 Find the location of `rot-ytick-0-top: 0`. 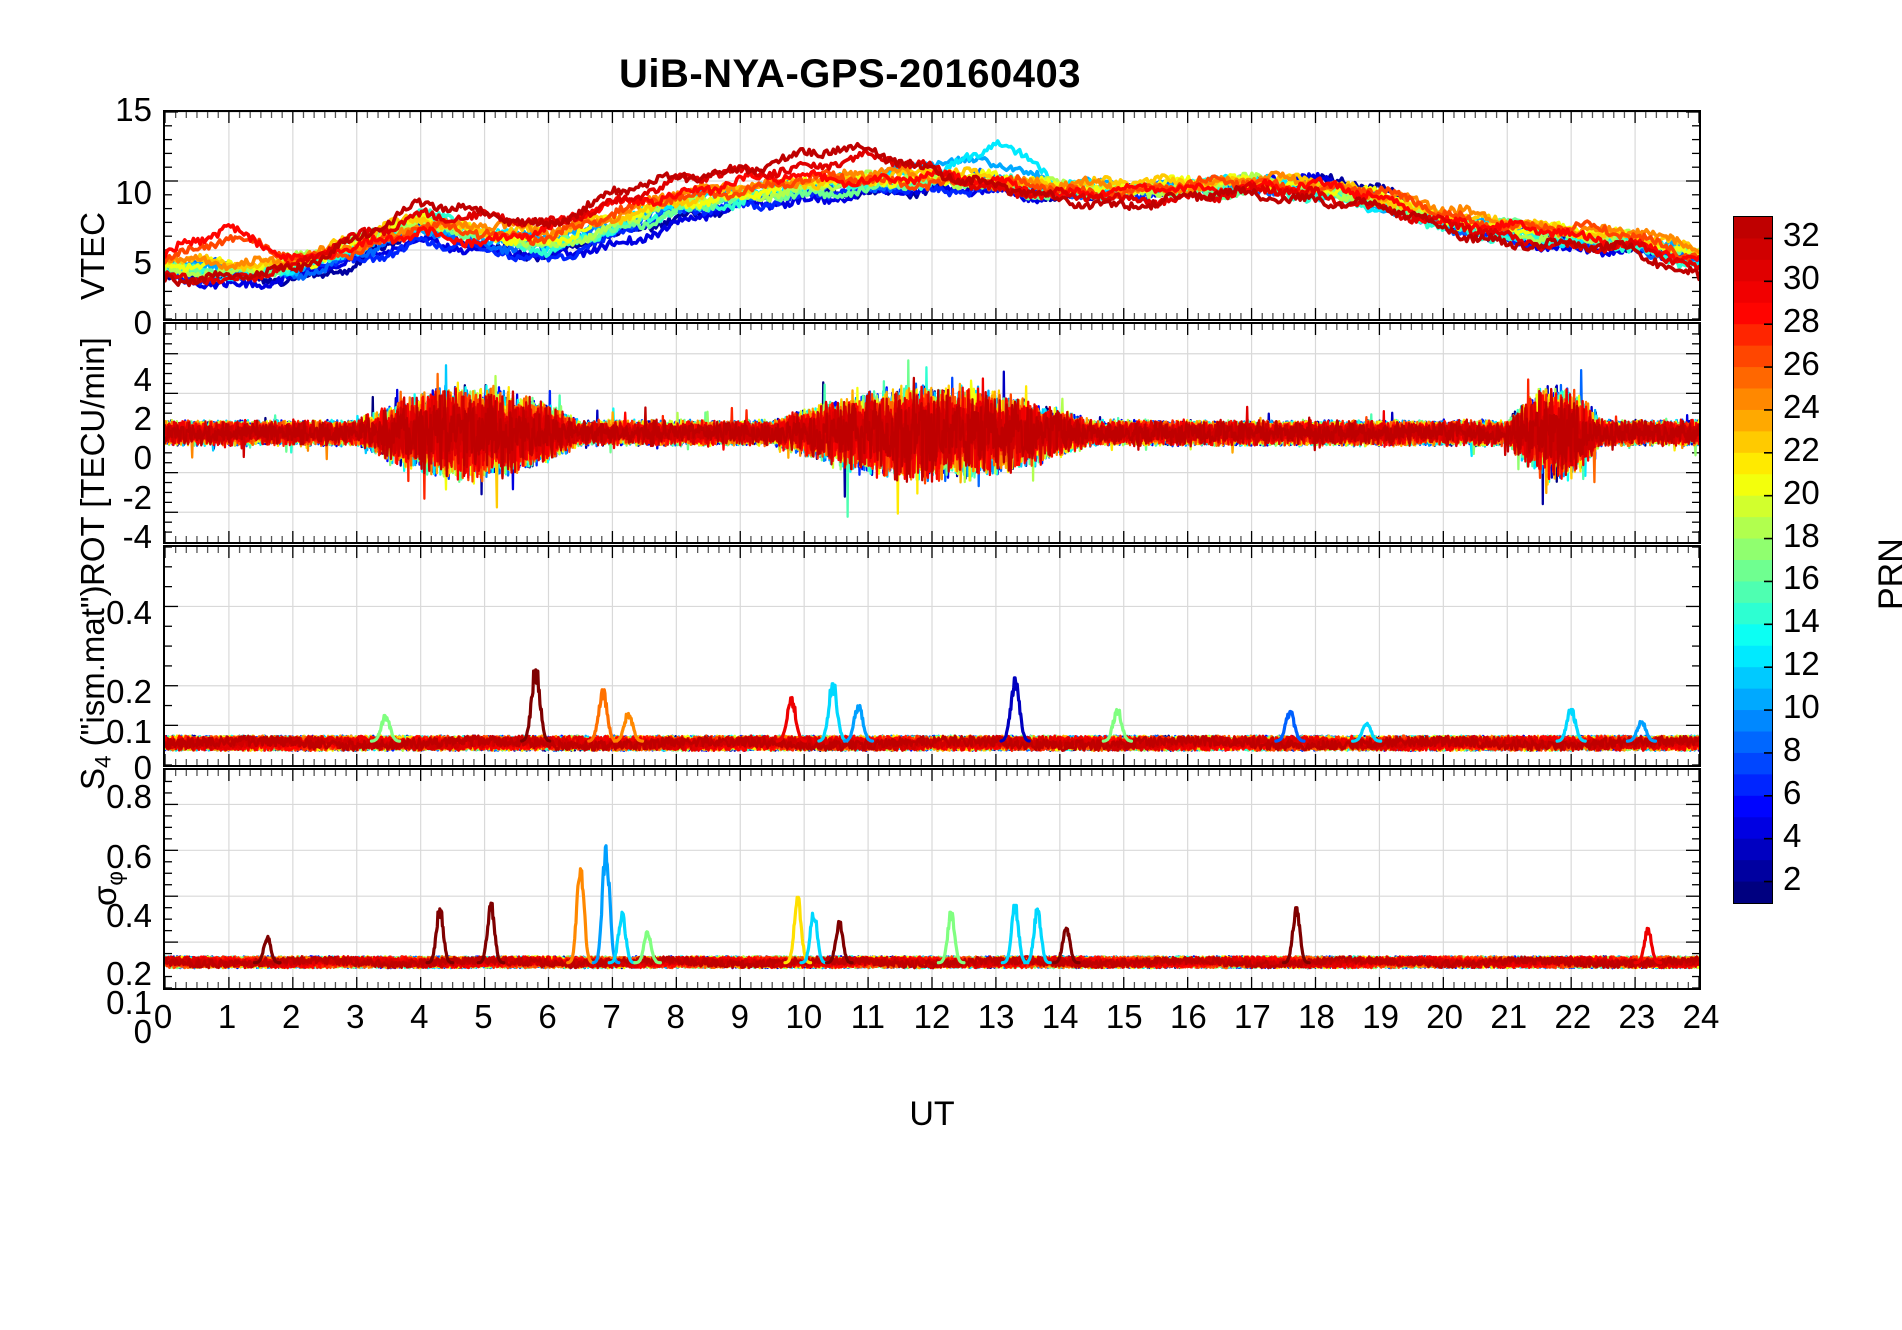

rot-ytick-0-top: 0 is located at coordinates (142, 322).